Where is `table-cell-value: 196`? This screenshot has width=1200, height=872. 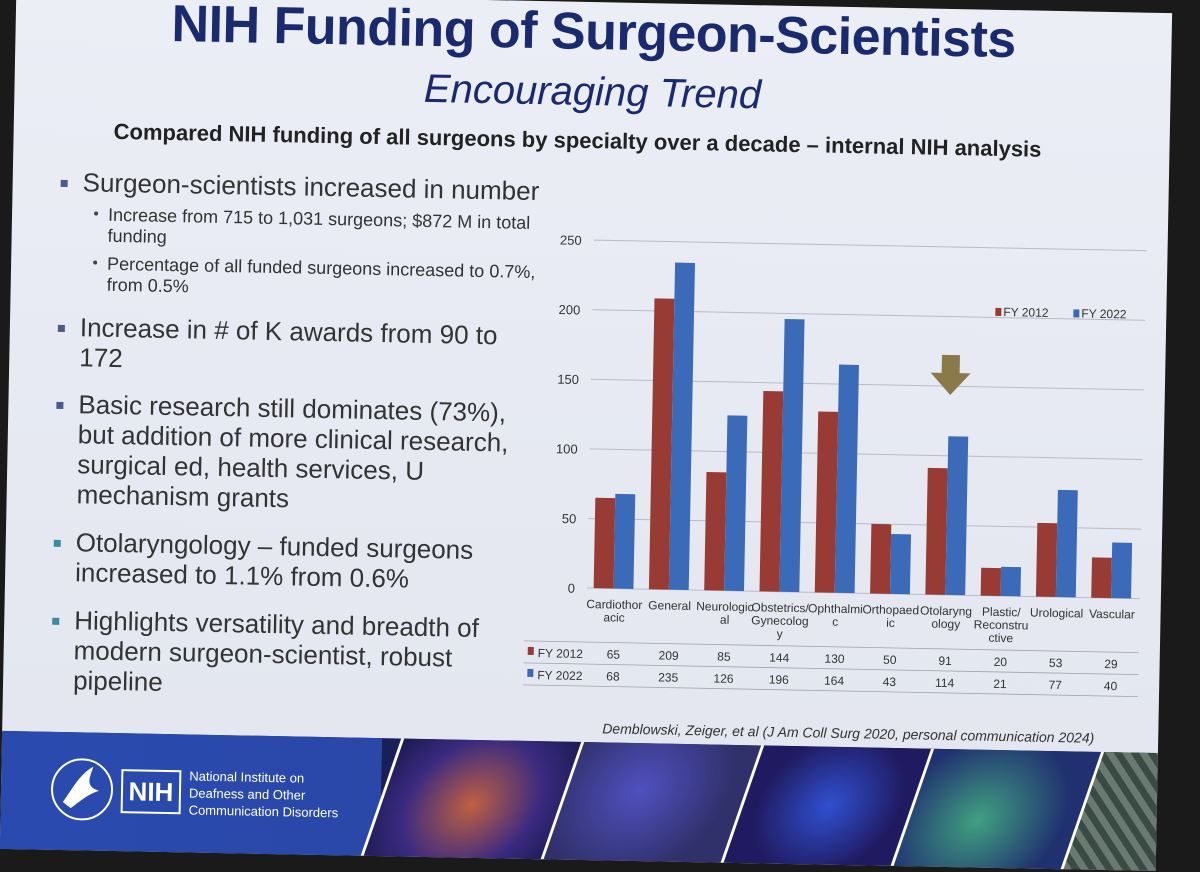 table-cell-value: 196 is located at coordinates (779, 680).